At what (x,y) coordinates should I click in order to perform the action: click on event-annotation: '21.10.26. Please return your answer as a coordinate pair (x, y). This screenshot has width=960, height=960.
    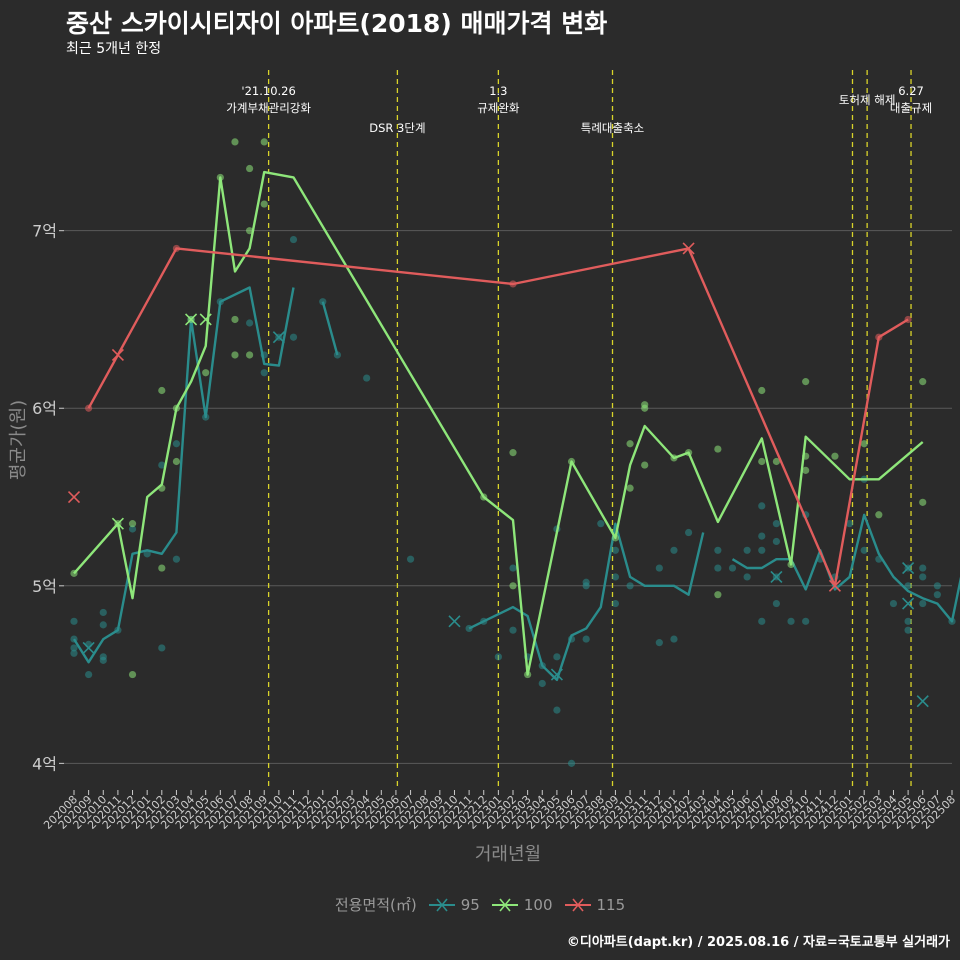
    Looking at the image, I should click on (268, 91).